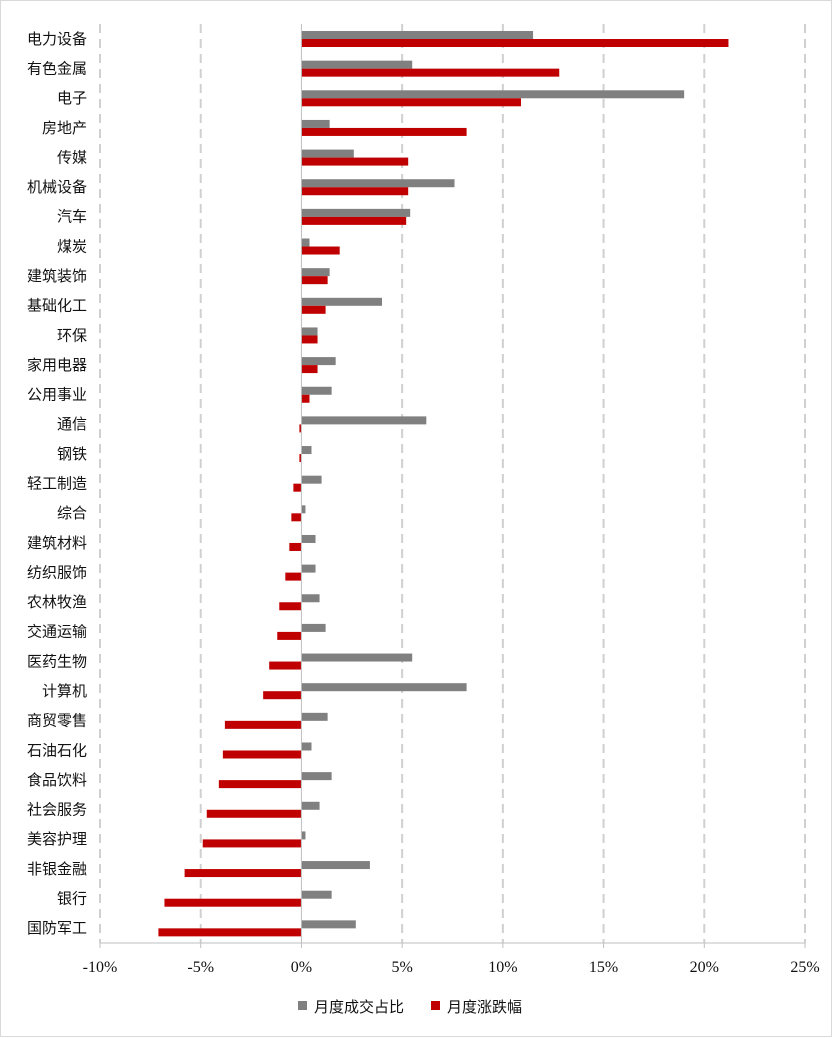 The image size is (832, 1038). What do you see at coordinates (57, 780) in the screenshot?
I see `category-label: 食品饮料` at bounding box center [57, 780].